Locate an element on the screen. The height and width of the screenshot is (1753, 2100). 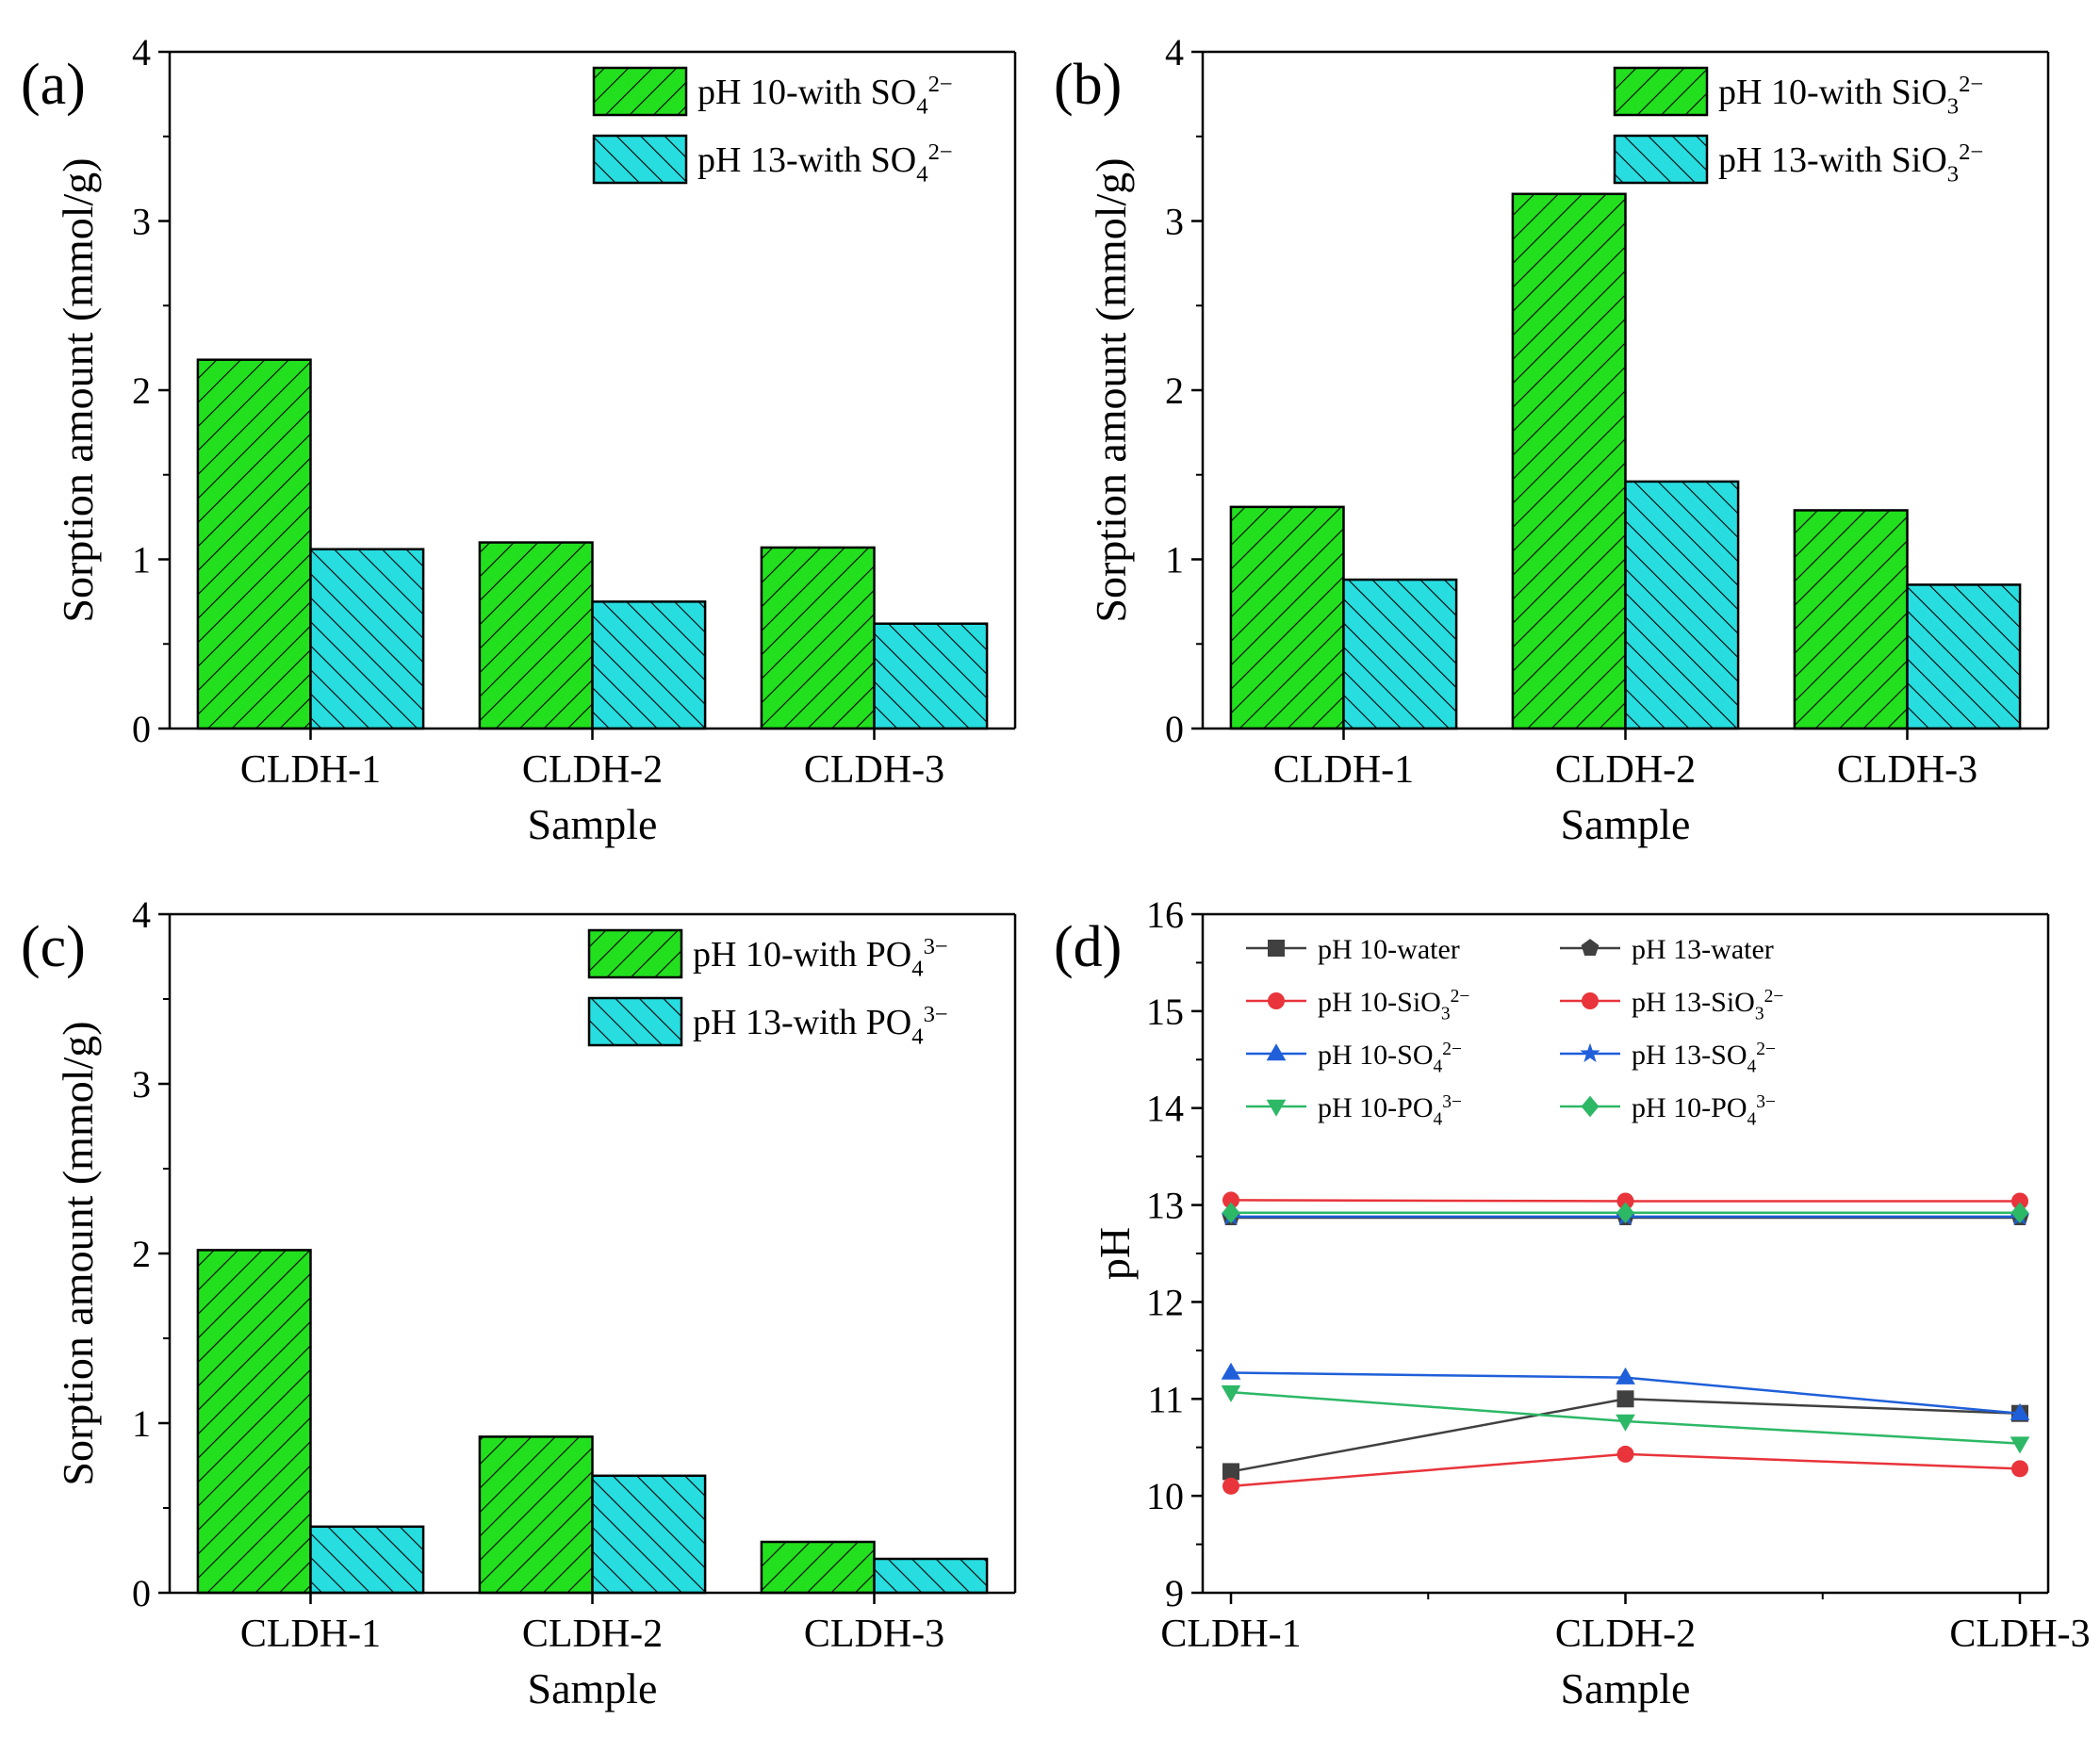
legend-label-1: pH 10-with PO43− is located at coordinates (820, 958).